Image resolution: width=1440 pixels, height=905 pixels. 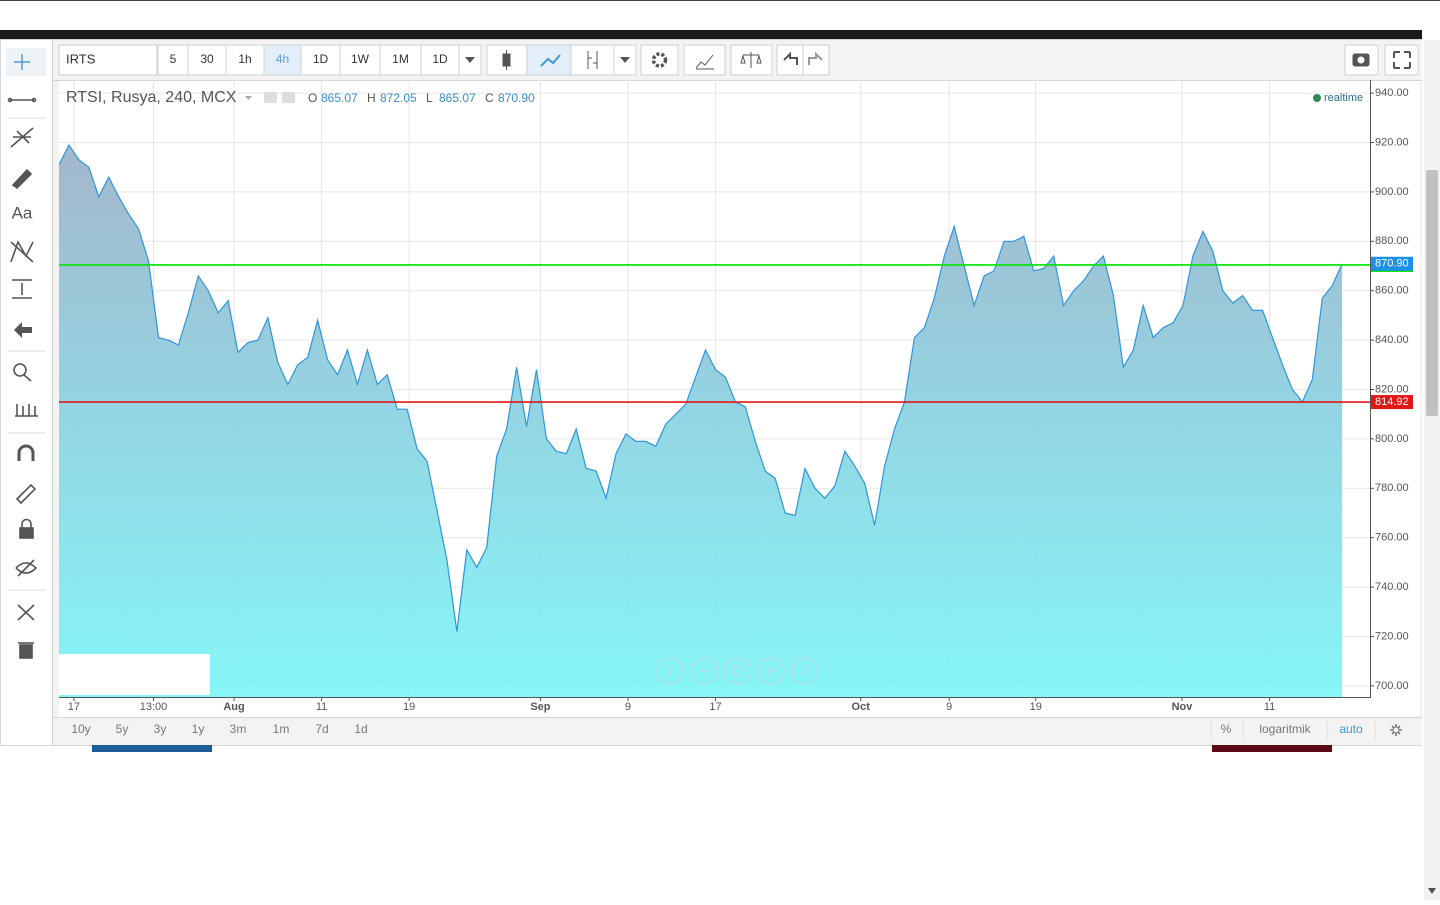 What do you see at coordinates (1226, 729) in the screenshot?
I see `scale-option: %` at bounding box center [1226, 729].